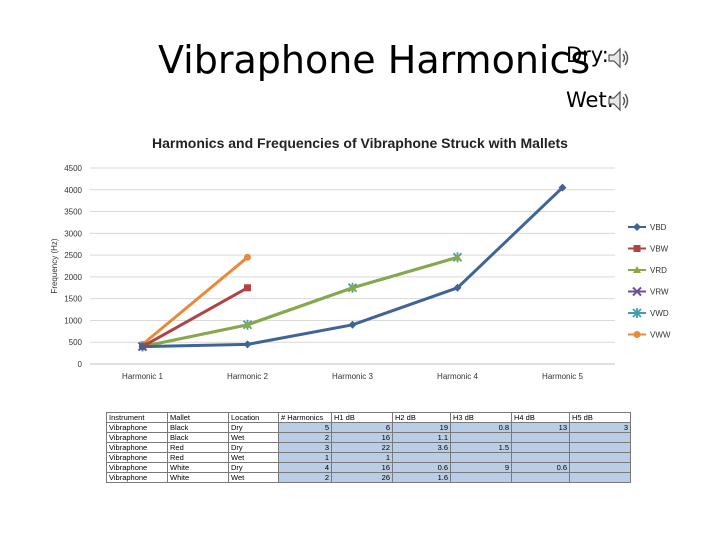 The width and height of the screenshot is (720, 540). What do you see at coordinates (368, 477) in the screenshot?
I see `table-row: Vibraphone White Wet 2 26 1.6` at bounding box center [368, 477].